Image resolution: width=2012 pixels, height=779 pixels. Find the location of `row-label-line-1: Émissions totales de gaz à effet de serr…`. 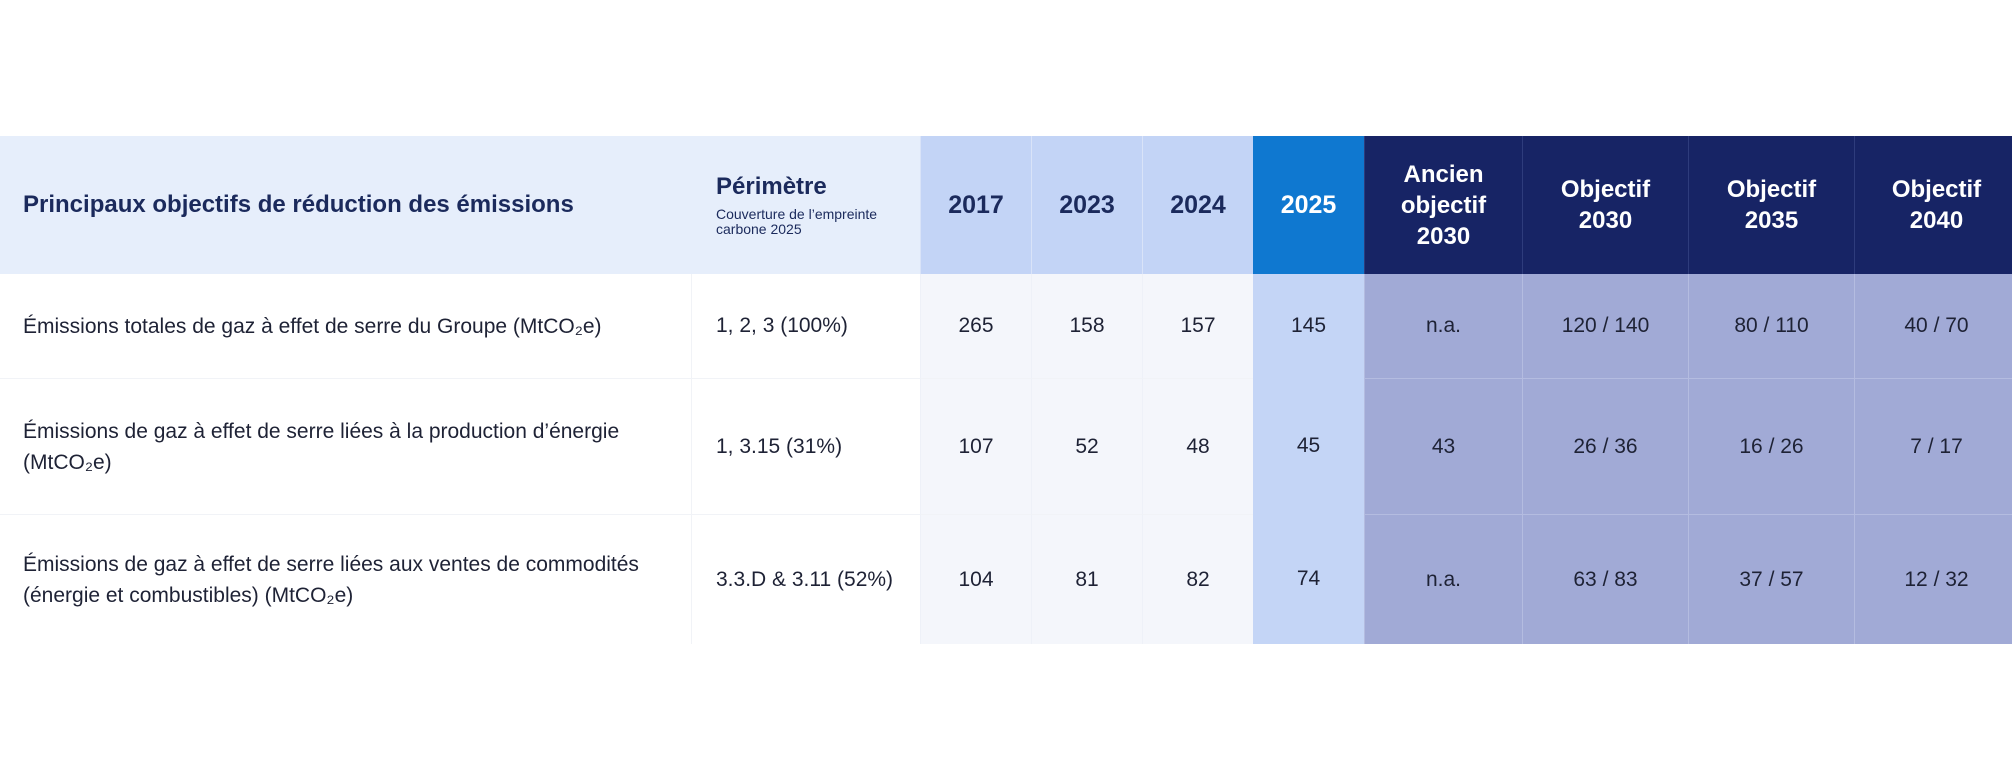

row-label-line-1: Émissions totales de gaz à effet de serr… is located at coordinates (312, 326).